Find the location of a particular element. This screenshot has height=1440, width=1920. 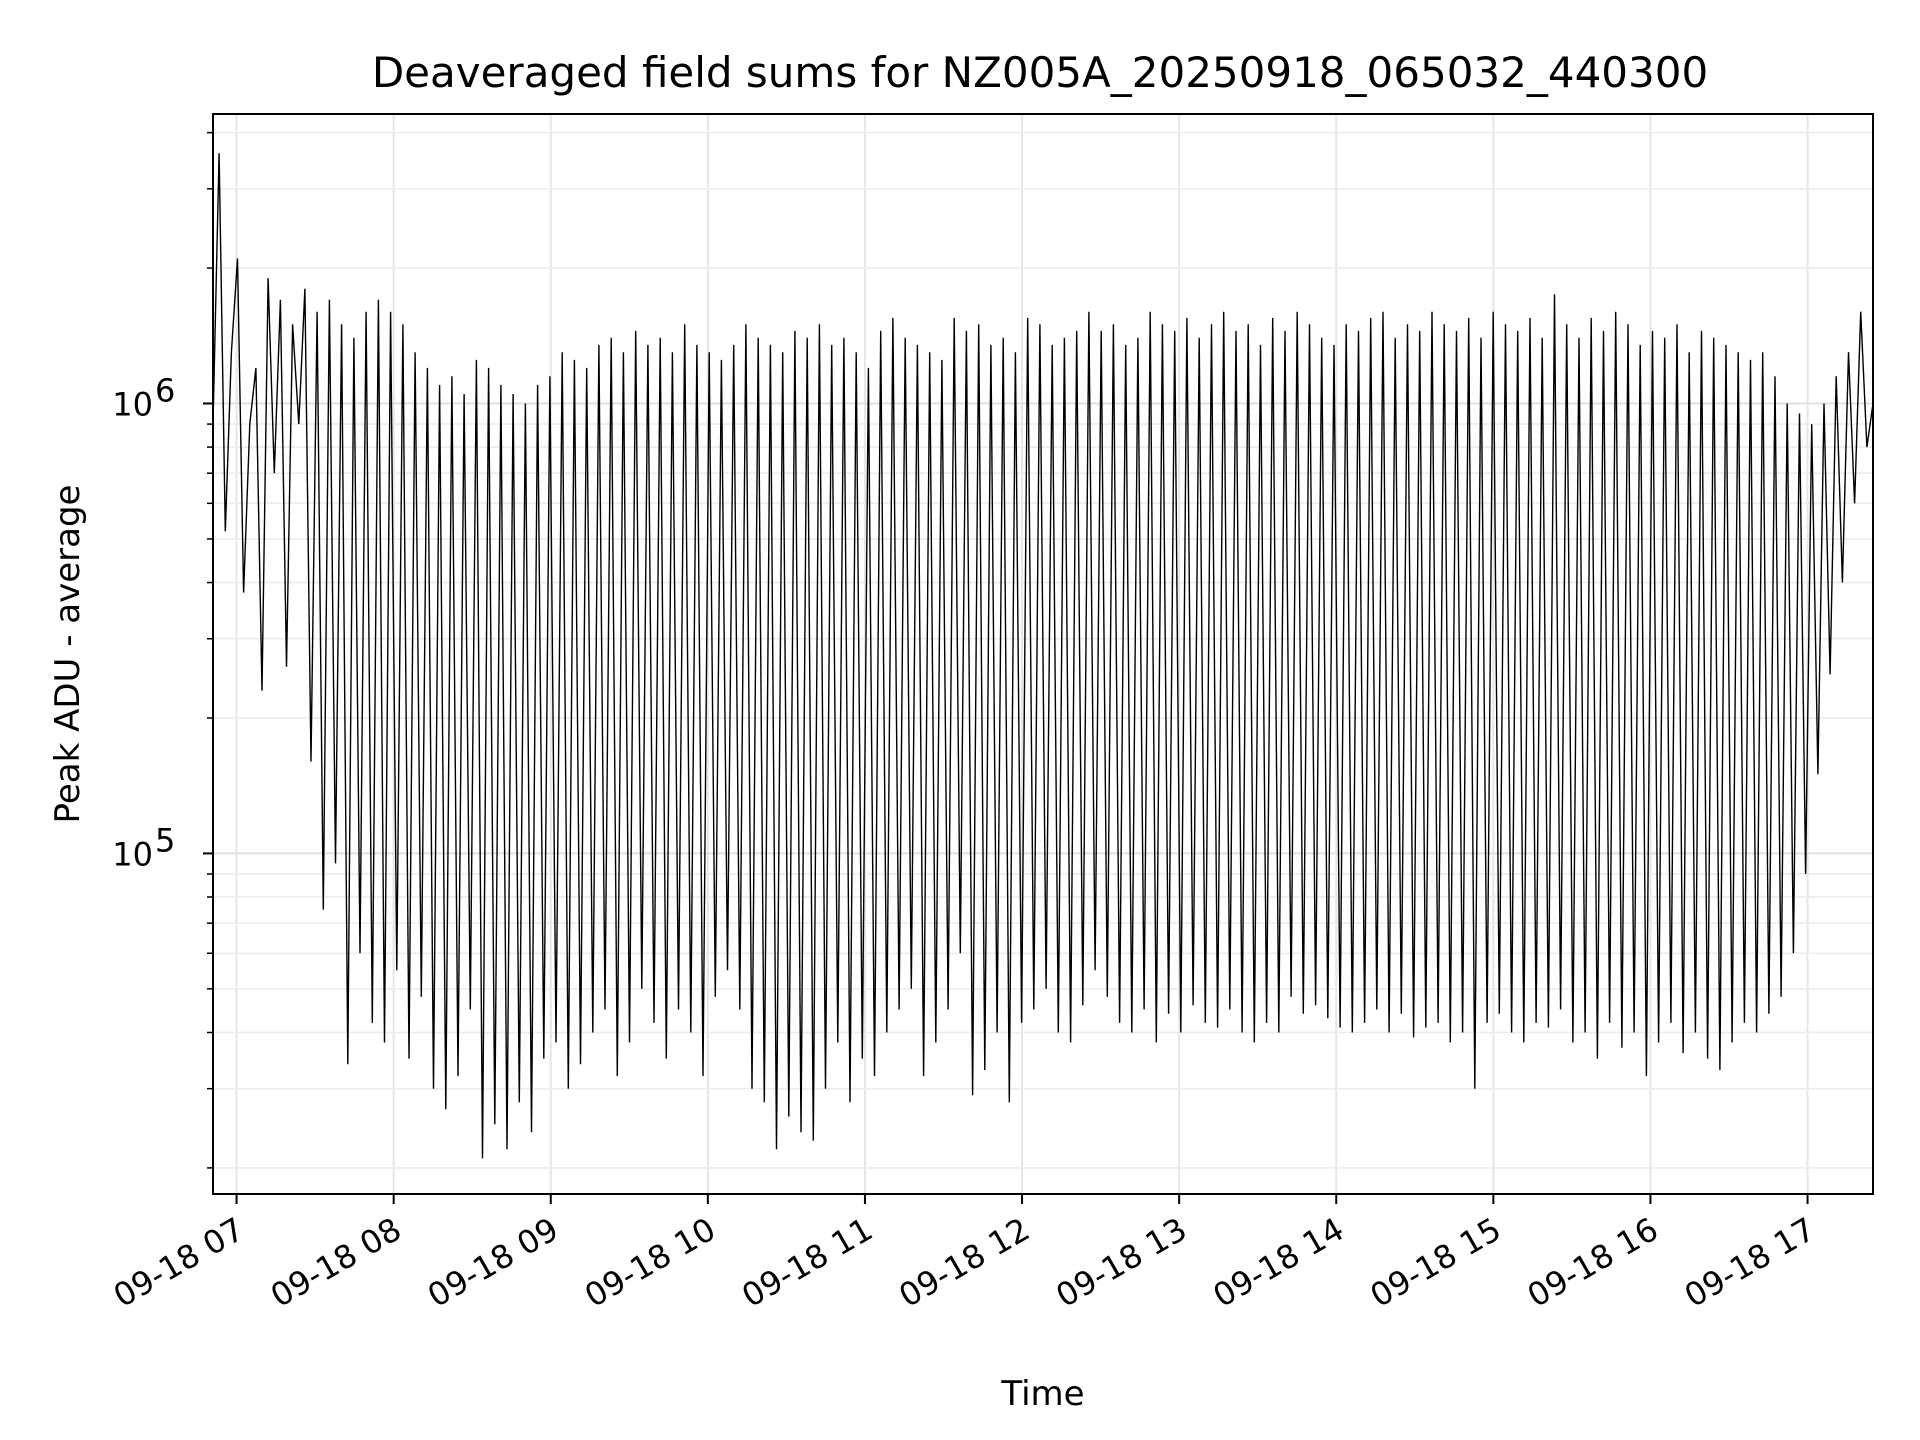

y-axis-label: Peak ADU - average is located at coordinates (68, 654).